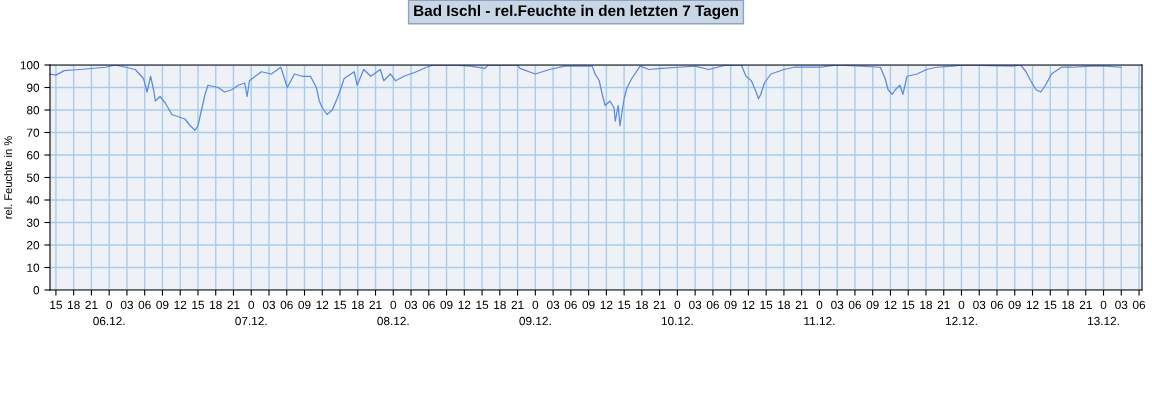 This screenshot has width=1152, height=400. What do you see at coordinates (36, 290) in the screenshot?
I see `y-tick-label: 0` at bounding box center [36, 290].